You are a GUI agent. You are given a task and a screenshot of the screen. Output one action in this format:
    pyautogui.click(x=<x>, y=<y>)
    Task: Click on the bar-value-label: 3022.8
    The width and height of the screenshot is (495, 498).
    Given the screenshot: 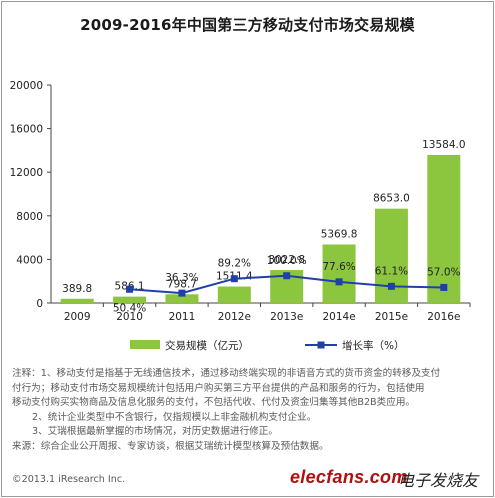 What is the action you would take?
    pyautogui.click(x=286, y=260)
    